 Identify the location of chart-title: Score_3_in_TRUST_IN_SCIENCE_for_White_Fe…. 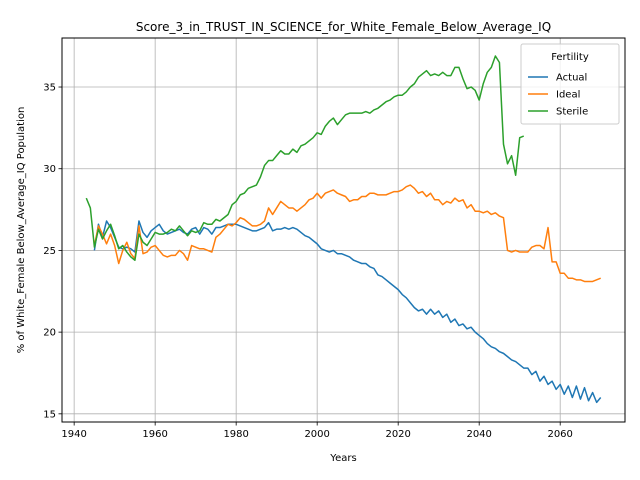
(343, 27).